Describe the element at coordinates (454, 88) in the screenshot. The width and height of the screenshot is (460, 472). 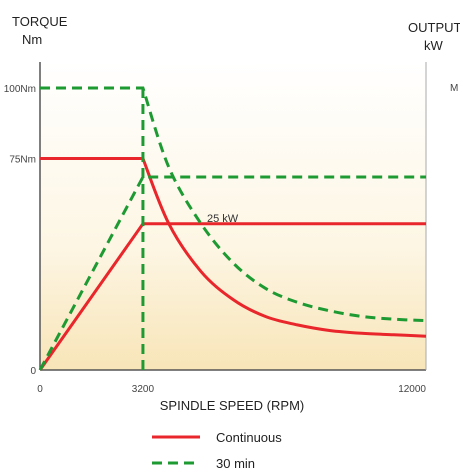
I see `y-tick-right-partial: M` at that location.